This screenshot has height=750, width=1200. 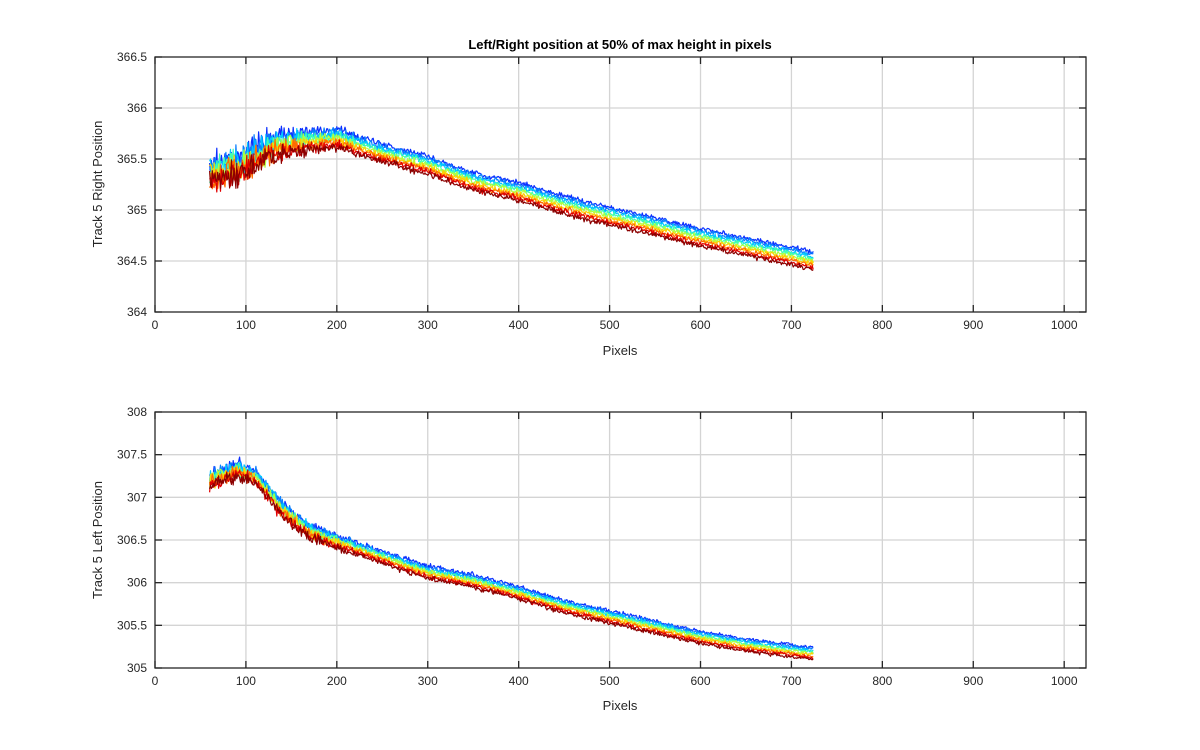 What do you see at coordinates (132, 625) in the screenshot?
I see `y-tick-label: 305.5` at bounding box center [132, 625].